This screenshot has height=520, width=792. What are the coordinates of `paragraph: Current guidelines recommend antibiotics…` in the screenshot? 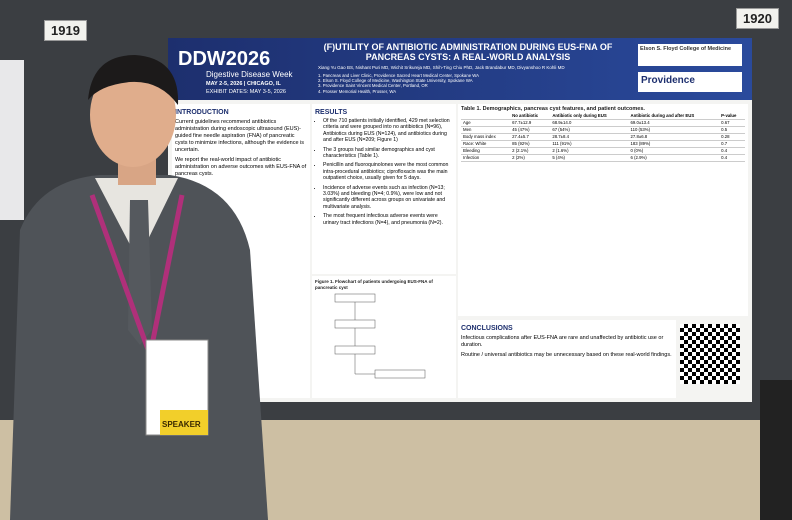 It's located at (240, 136).